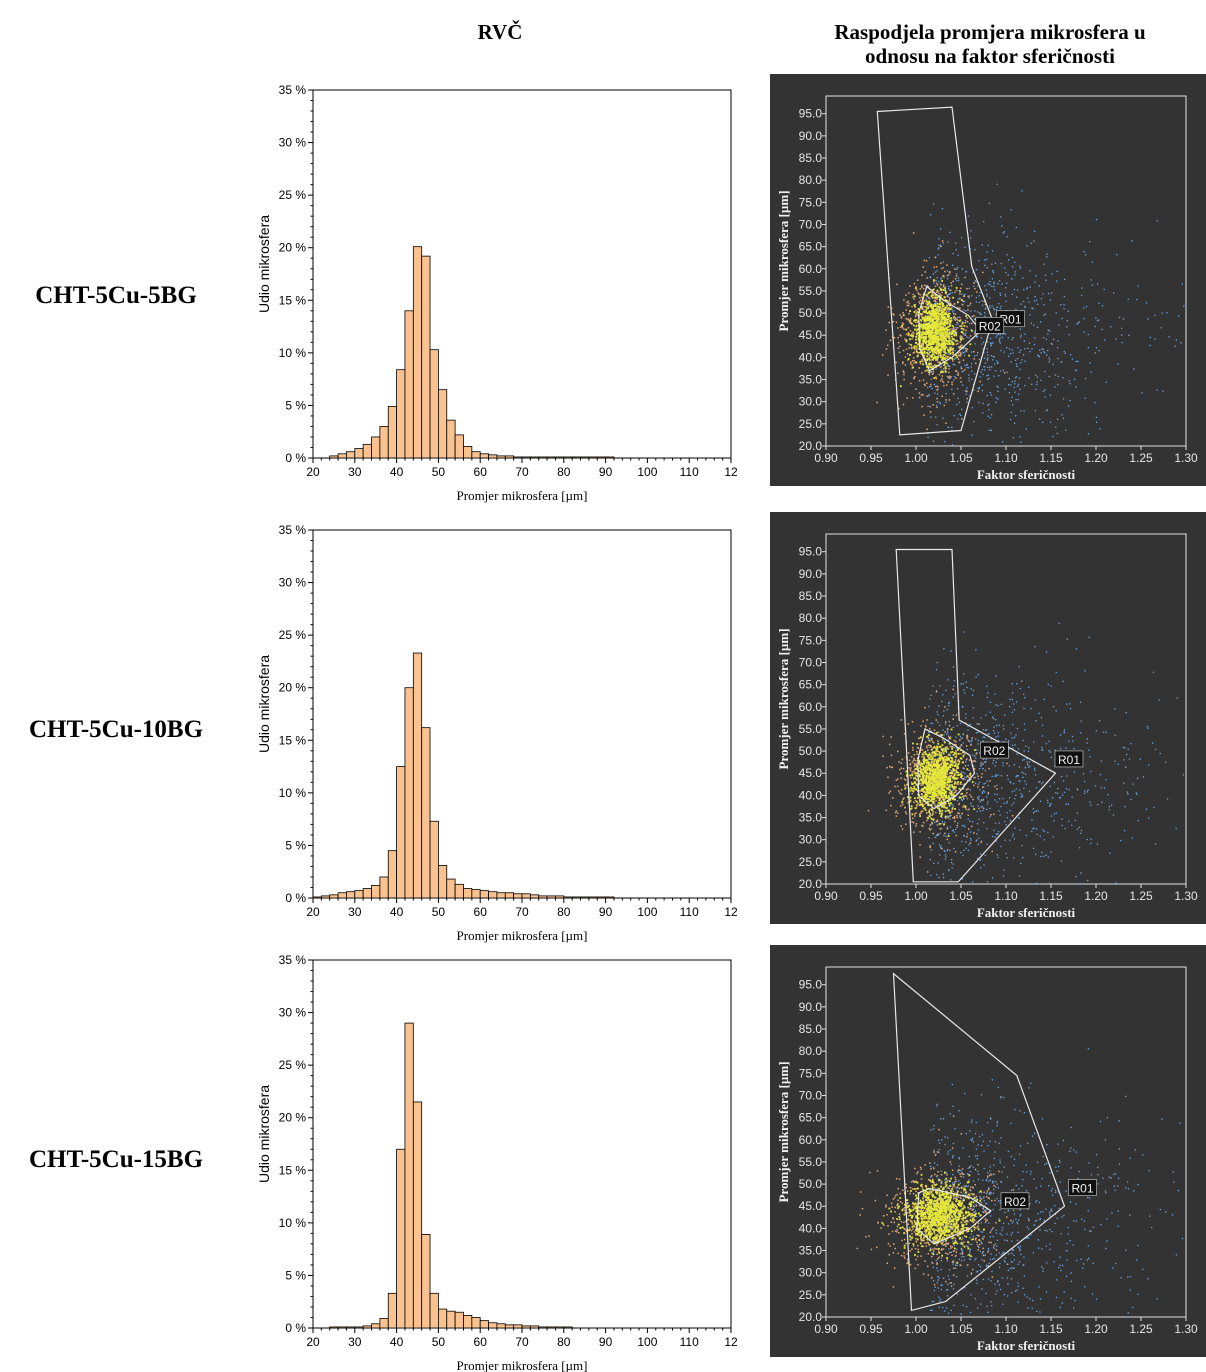 The width and height of the screenshot is (1206, 1372). I want to click on x-tick-label: 90, so click(606, 912).